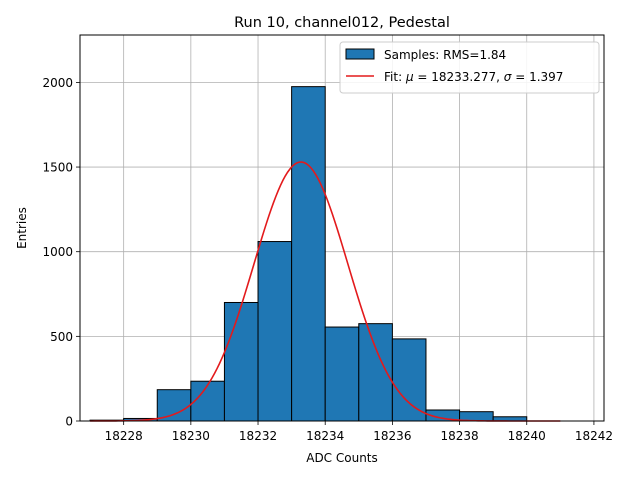 This screenshot has height=480, width=640. Describe the element at coordinates (57, 83) in the screenshot. I see `y-tick-label: 2000` at that location.